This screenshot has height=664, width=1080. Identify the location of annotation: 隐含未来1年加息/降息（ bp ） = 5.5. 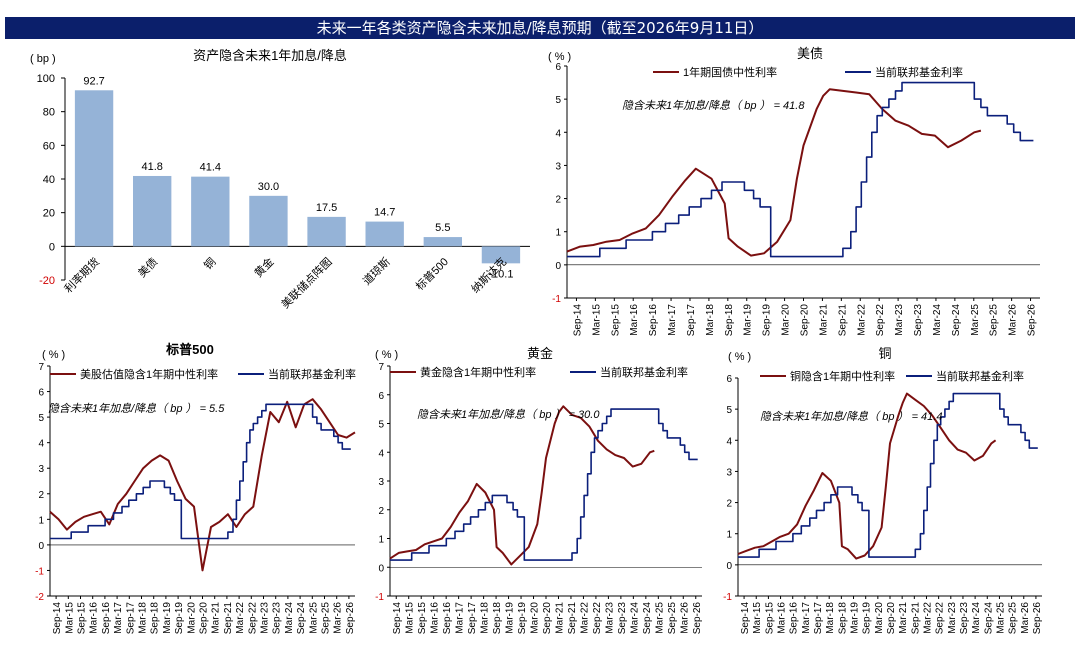
(136, 408).